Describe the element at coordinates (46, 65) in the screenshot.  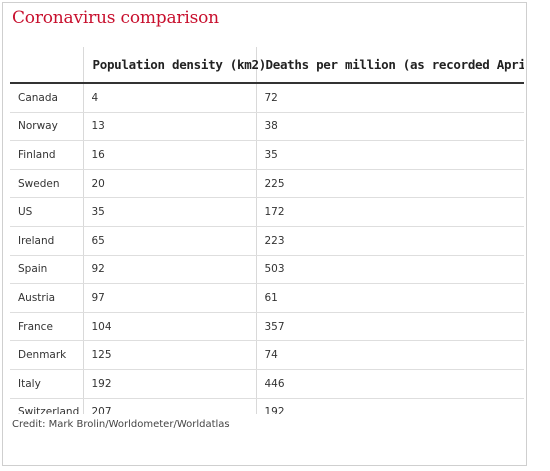
I see `header-country` at that location.